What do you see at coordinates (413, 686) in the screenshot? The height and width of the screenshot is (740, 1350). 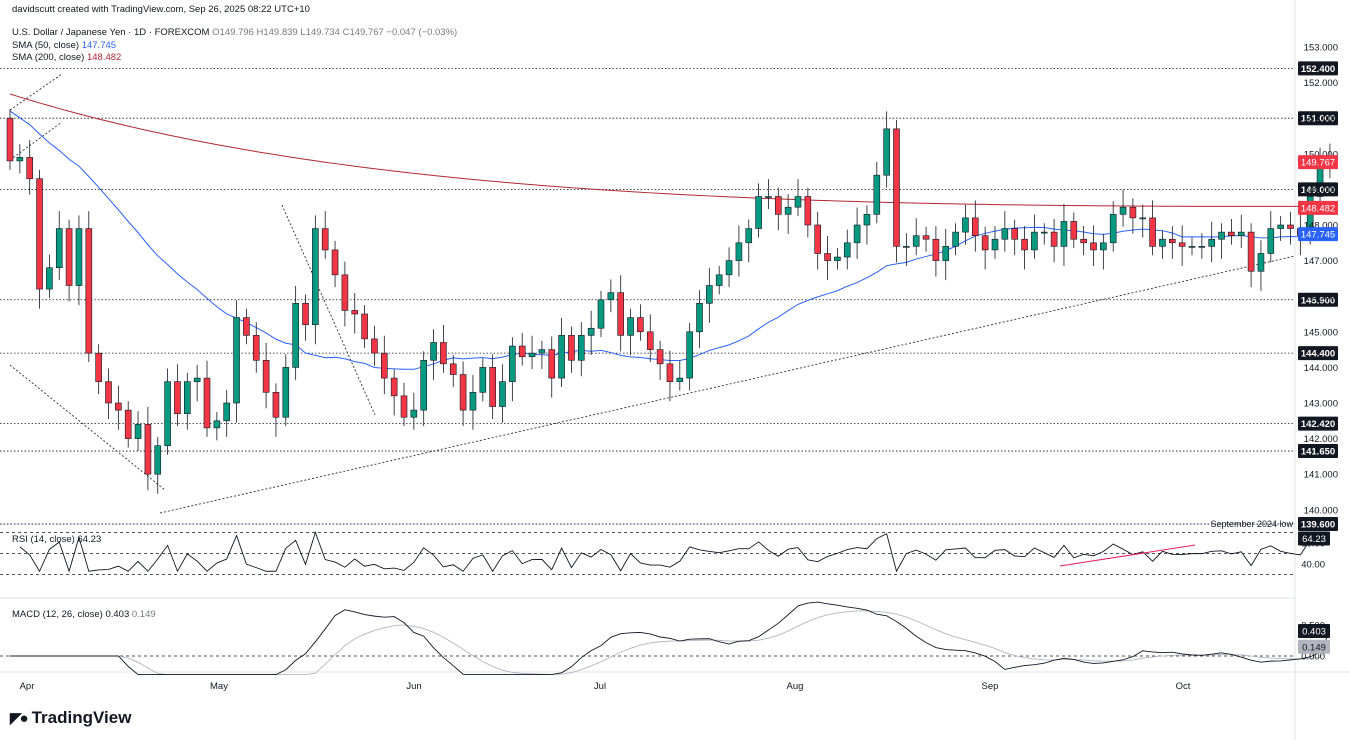 I see `time-tick: Jun` at bounding box center [413, 686].